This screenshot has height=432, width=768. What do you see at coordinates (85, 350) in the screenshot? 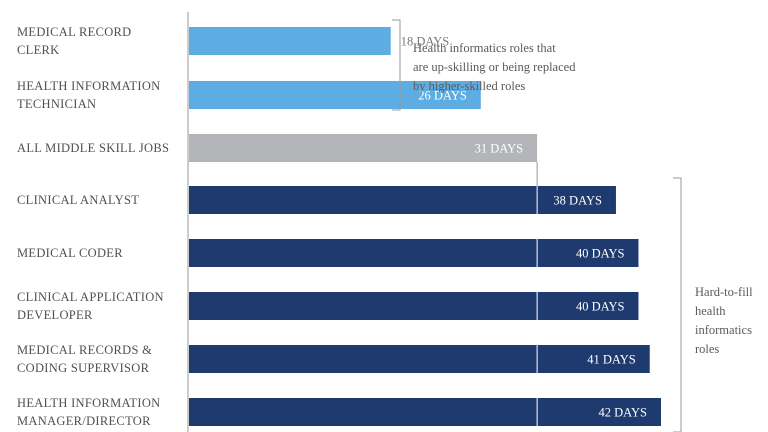
I see `category-label-line: MEDICAL RECORDS &` at bounding box center [85, 350].